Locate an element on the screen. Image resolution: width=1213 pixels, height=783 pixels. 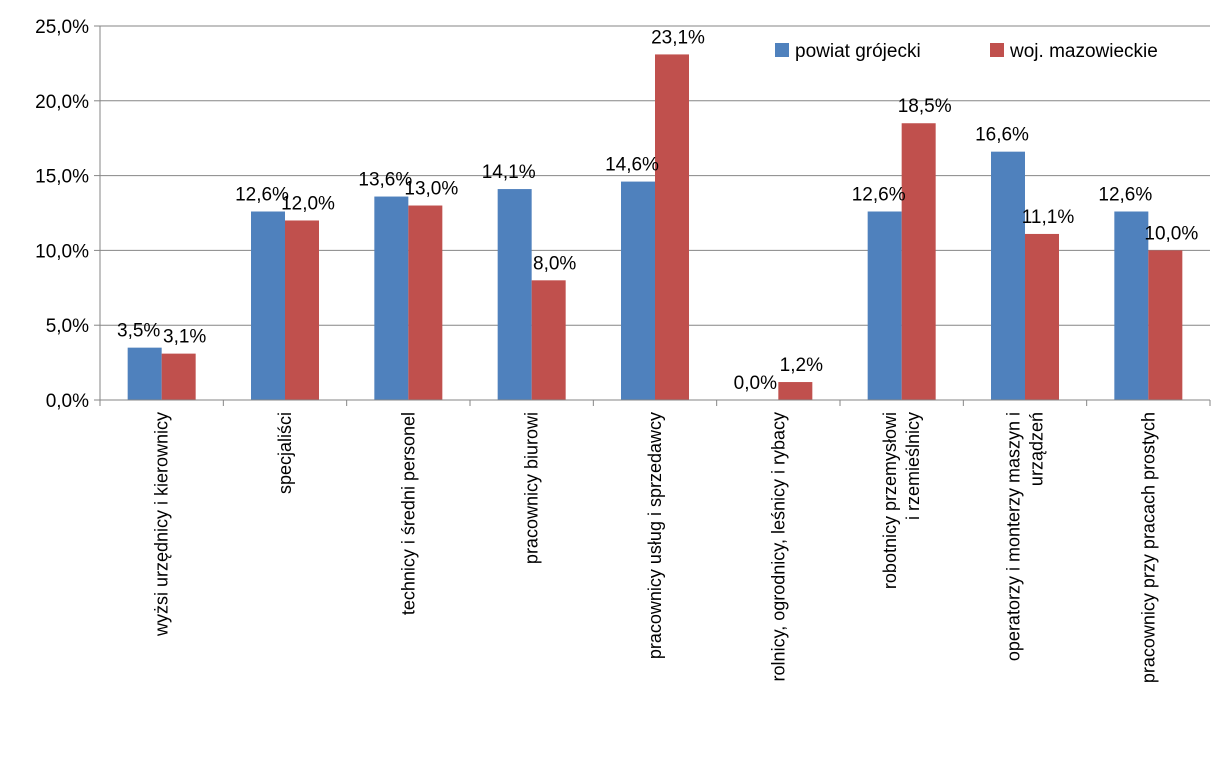
category-label: operatorzy i monterzy maszyn i is located at coordinates (1014, 536).